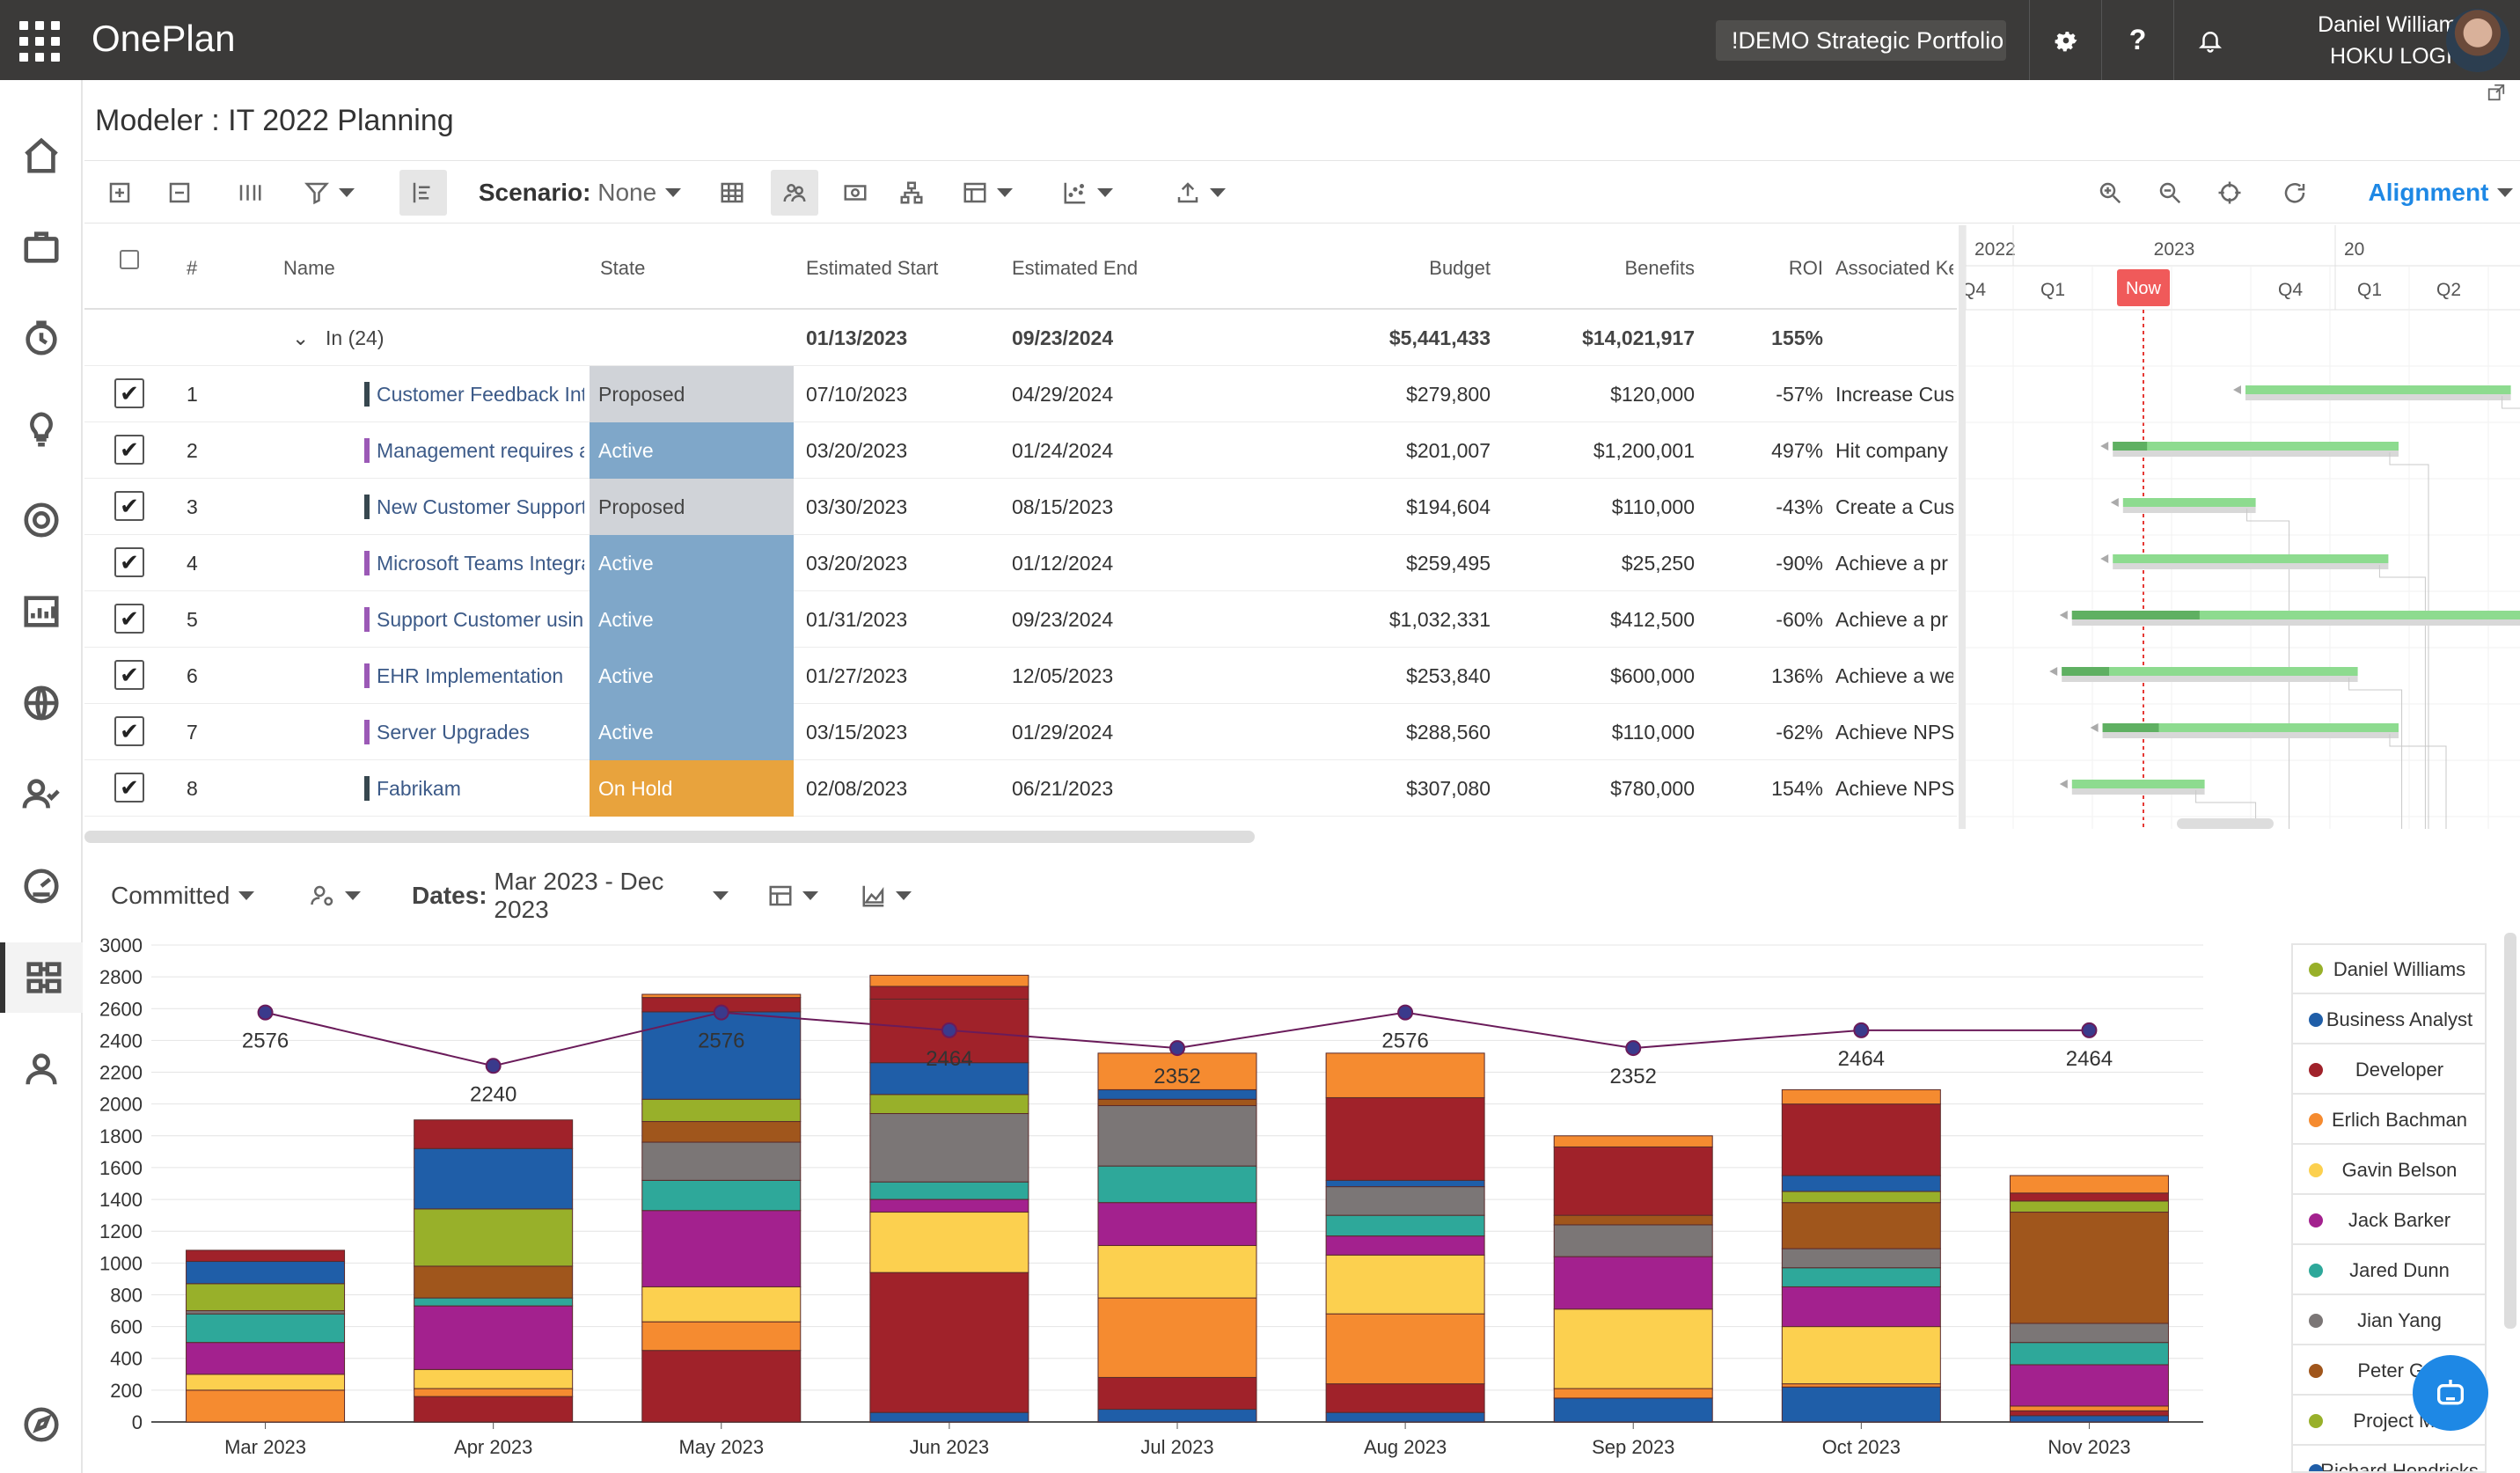 The height and width of the screenshot is (1473, 2520). Describe the element at coordinates (41, 1069) in the screenshot. I see `person-icon` at that location.